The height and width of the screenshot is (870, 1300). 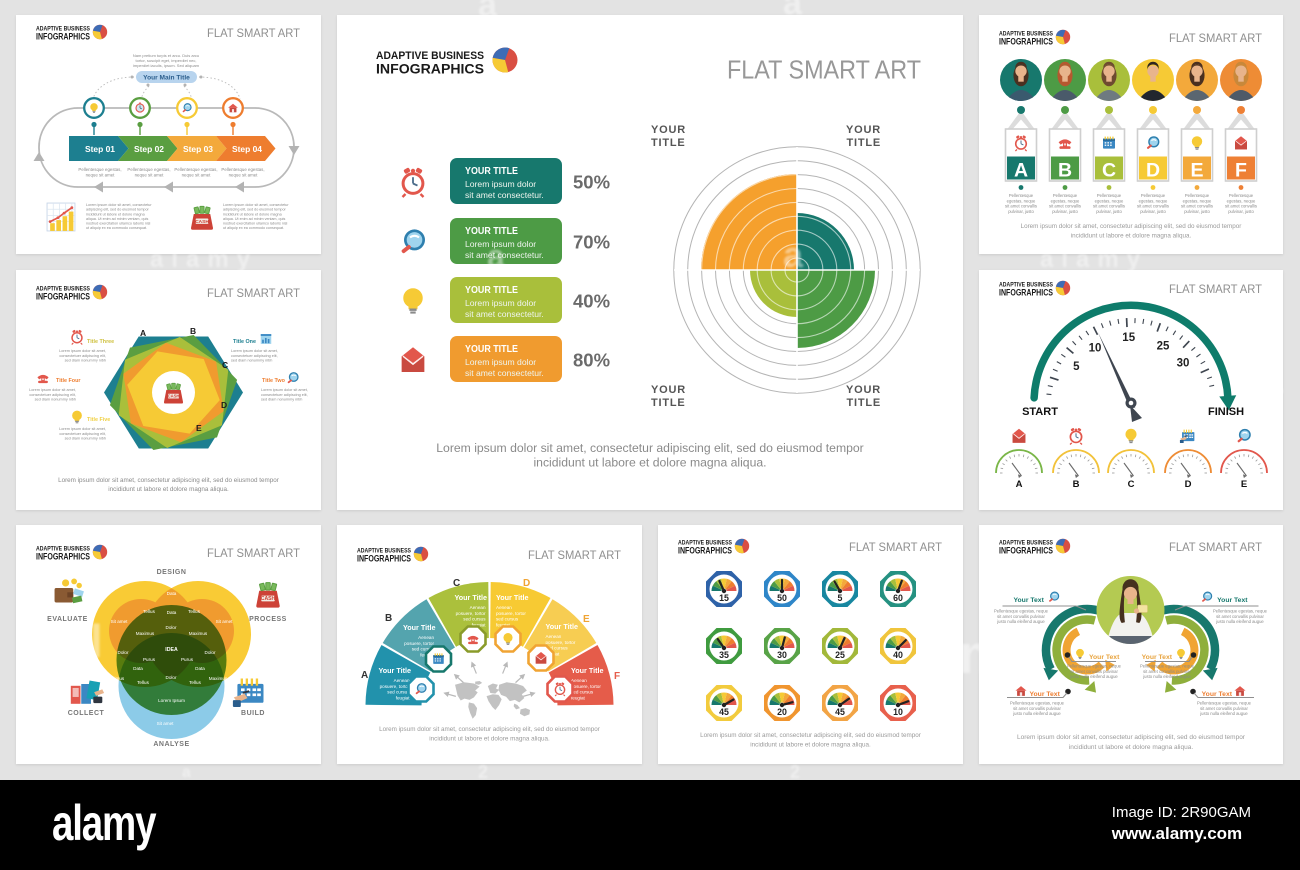 I want to click on svg-text: Data, so click(x=200, y=668).